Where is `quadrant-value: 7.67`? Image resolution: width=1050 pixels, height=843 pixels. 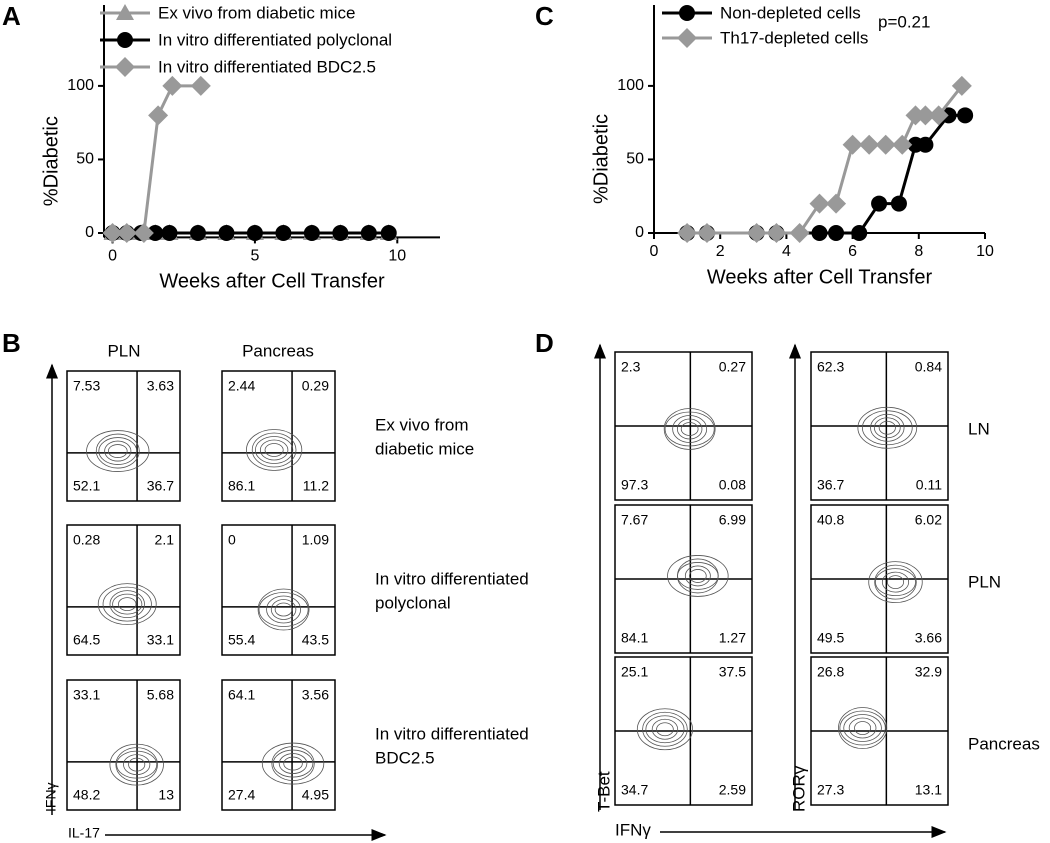 quadrant-value: 7.67 is located at coordinates (634, 520).